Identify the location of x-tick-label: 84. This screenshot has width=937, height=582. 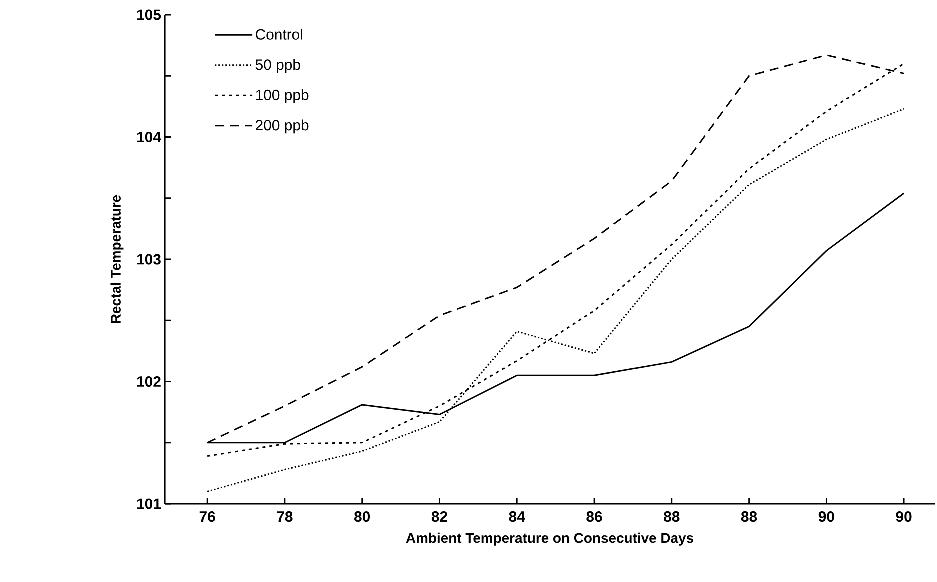
(517, 517).